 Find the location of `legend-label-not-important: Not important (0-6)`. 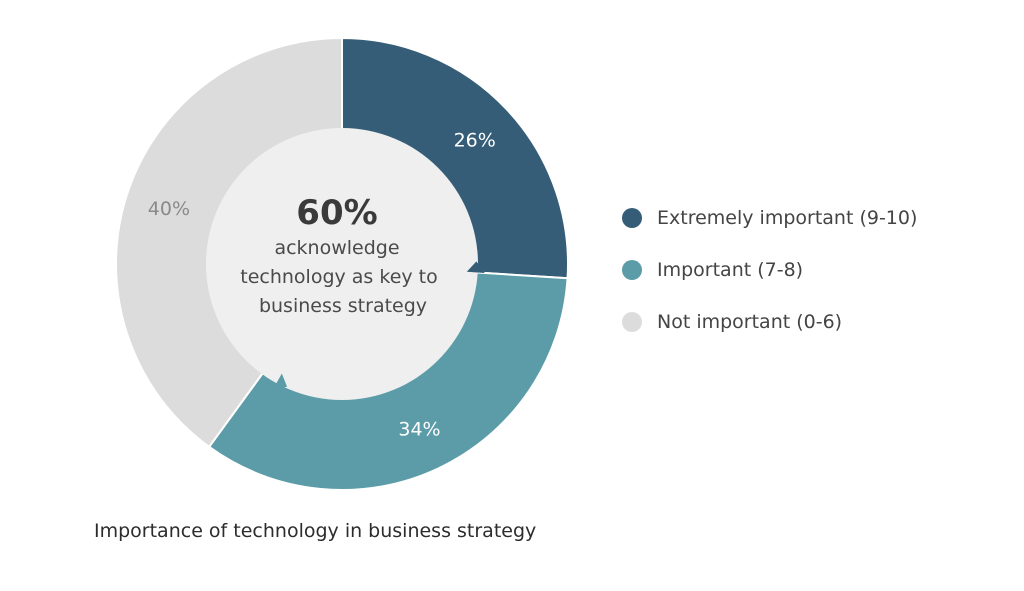

legend-label-not-important: Not important (0-6) is located at coordinates (750, 322).